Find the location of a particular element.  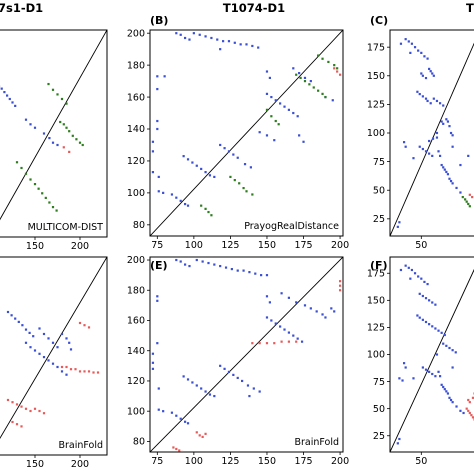

method-caption: PrayogRealDistance is located at coordinates (291, 226).